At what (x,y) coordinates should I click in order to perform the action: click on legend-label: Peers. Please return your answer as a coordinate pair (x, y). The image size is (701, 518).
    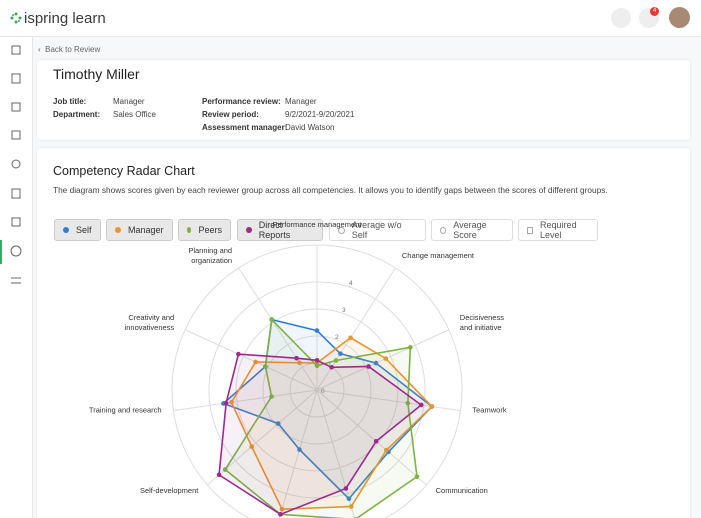
    Looking at the image, I should click on (210, 230).